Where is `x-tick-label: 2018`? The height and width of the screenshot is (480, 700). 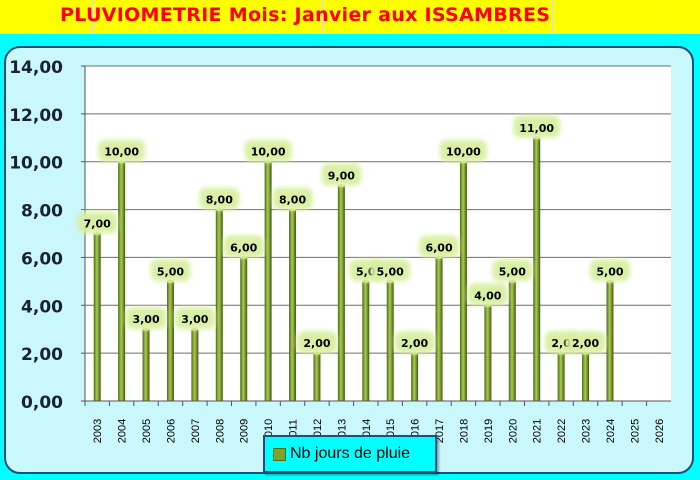 x-tick-label: 2018 is located at coordinates (464, 431).